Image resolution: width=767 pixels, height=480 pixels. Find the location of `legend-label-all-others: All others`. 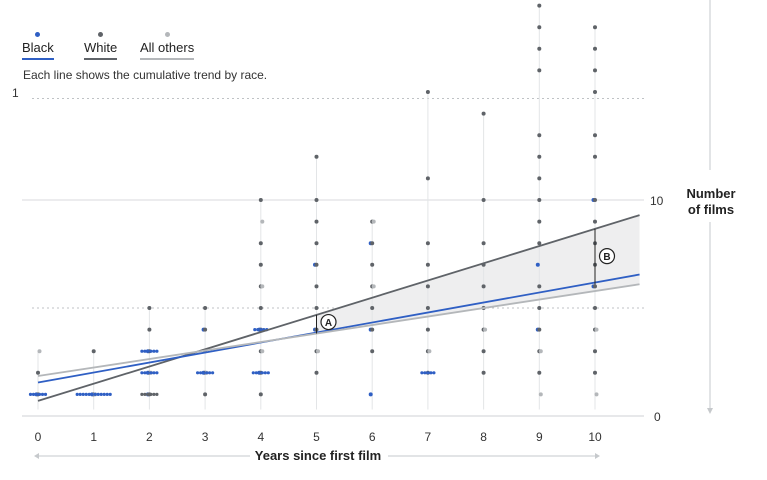

legend-label-all-others: All others is located at coordinates (167, 47).